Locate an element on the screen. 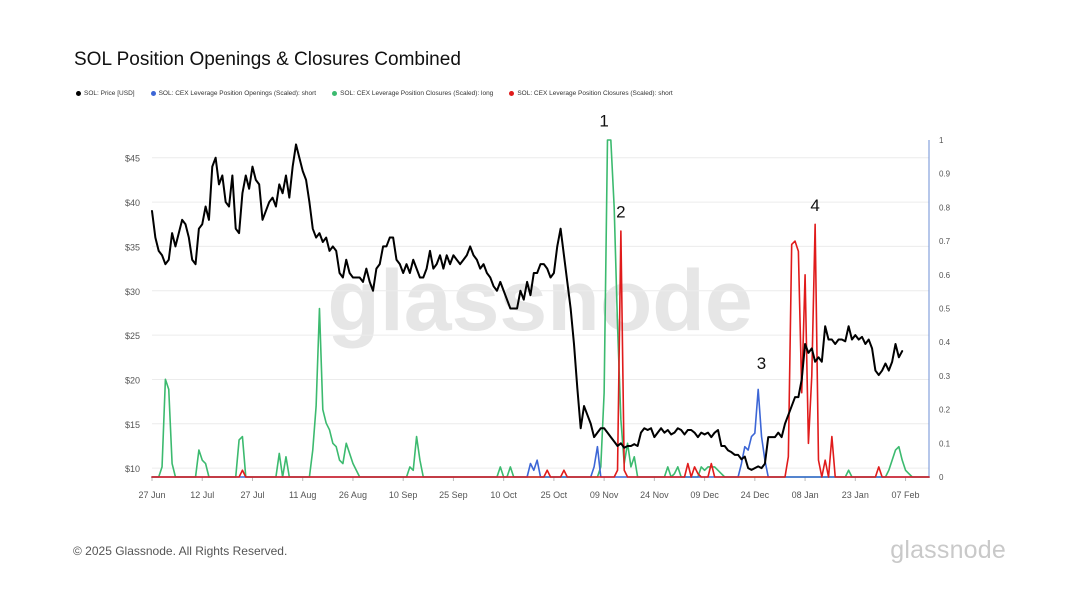 Image resolution: width=1080 pixels, height=608 pixels. y-left-tick-label: $30 is located at coordinates (132, 292).